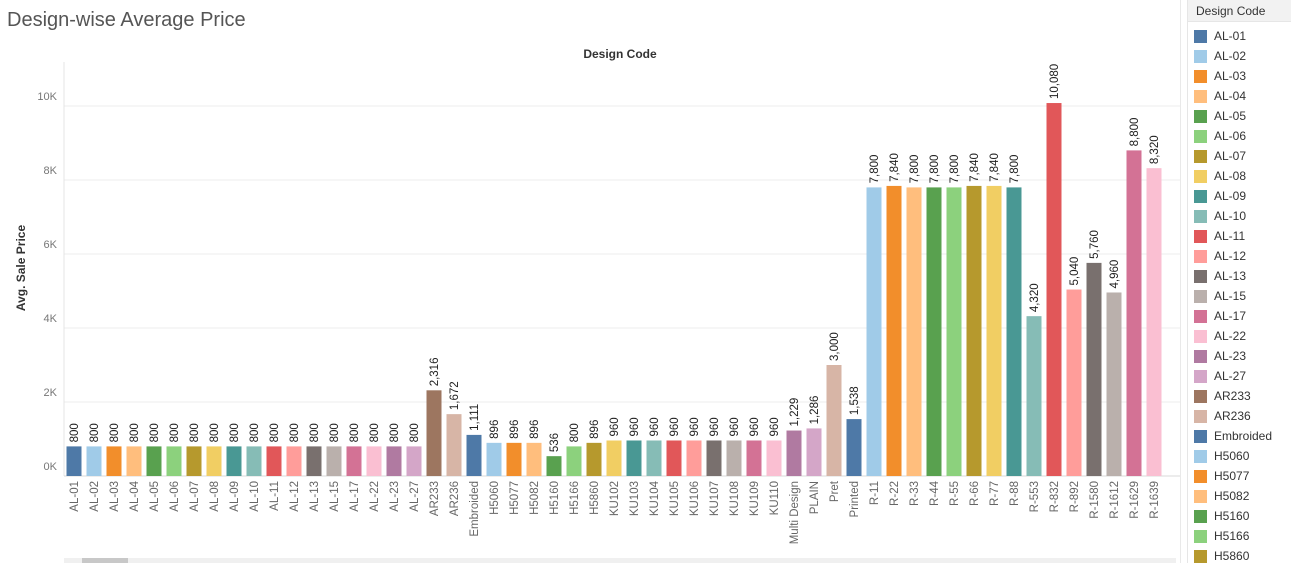 The image size is (1291, 563). I want to click on legend-item: AL-10, so click(1242, 216).